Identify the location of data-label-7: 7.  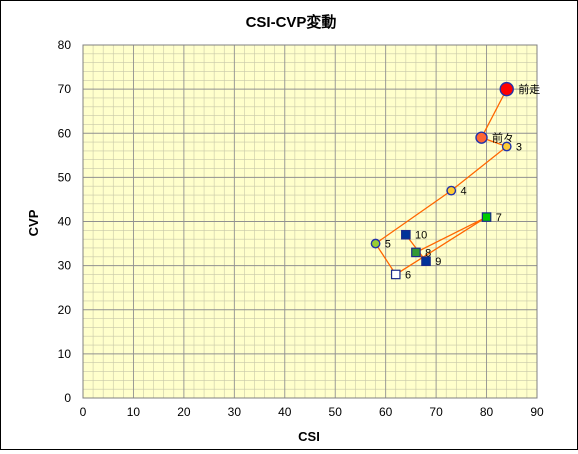
(499, 218).